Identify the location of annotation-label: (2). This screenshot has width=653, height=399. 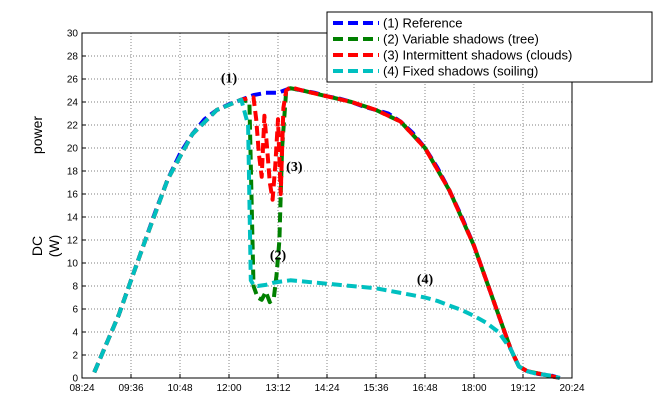
(278, 256).